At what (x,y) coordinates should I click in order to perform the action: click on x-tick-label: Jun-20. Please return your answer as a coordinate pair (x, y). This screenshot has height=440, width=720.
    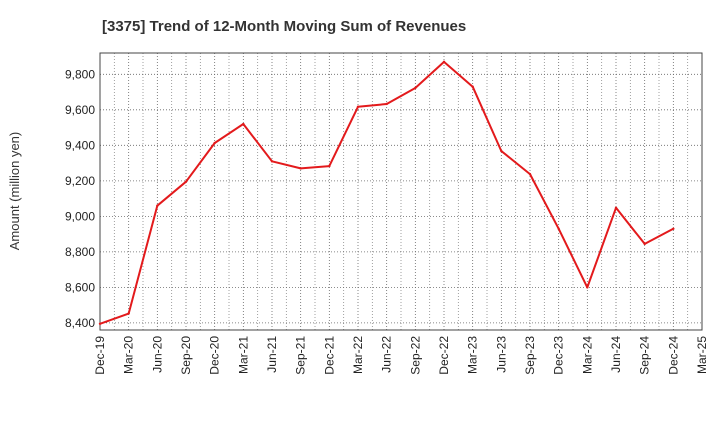
    Looking at the image, I should click on (157, 354).